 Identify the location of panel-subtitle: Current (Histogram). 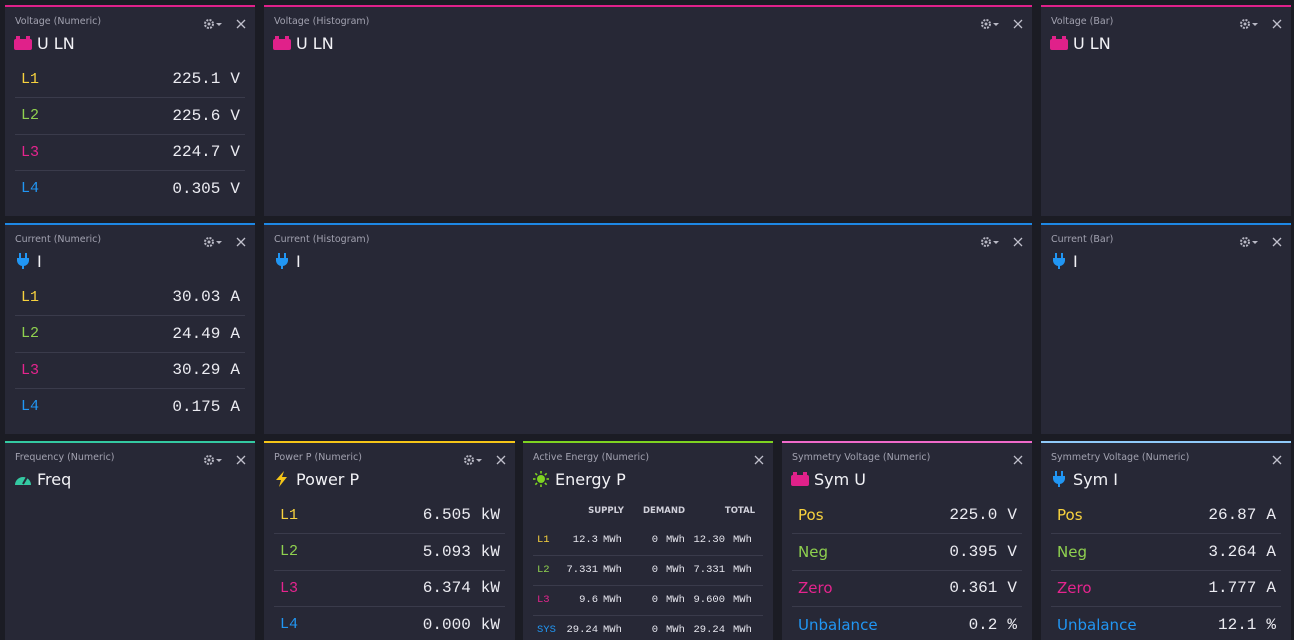
(322, 239).